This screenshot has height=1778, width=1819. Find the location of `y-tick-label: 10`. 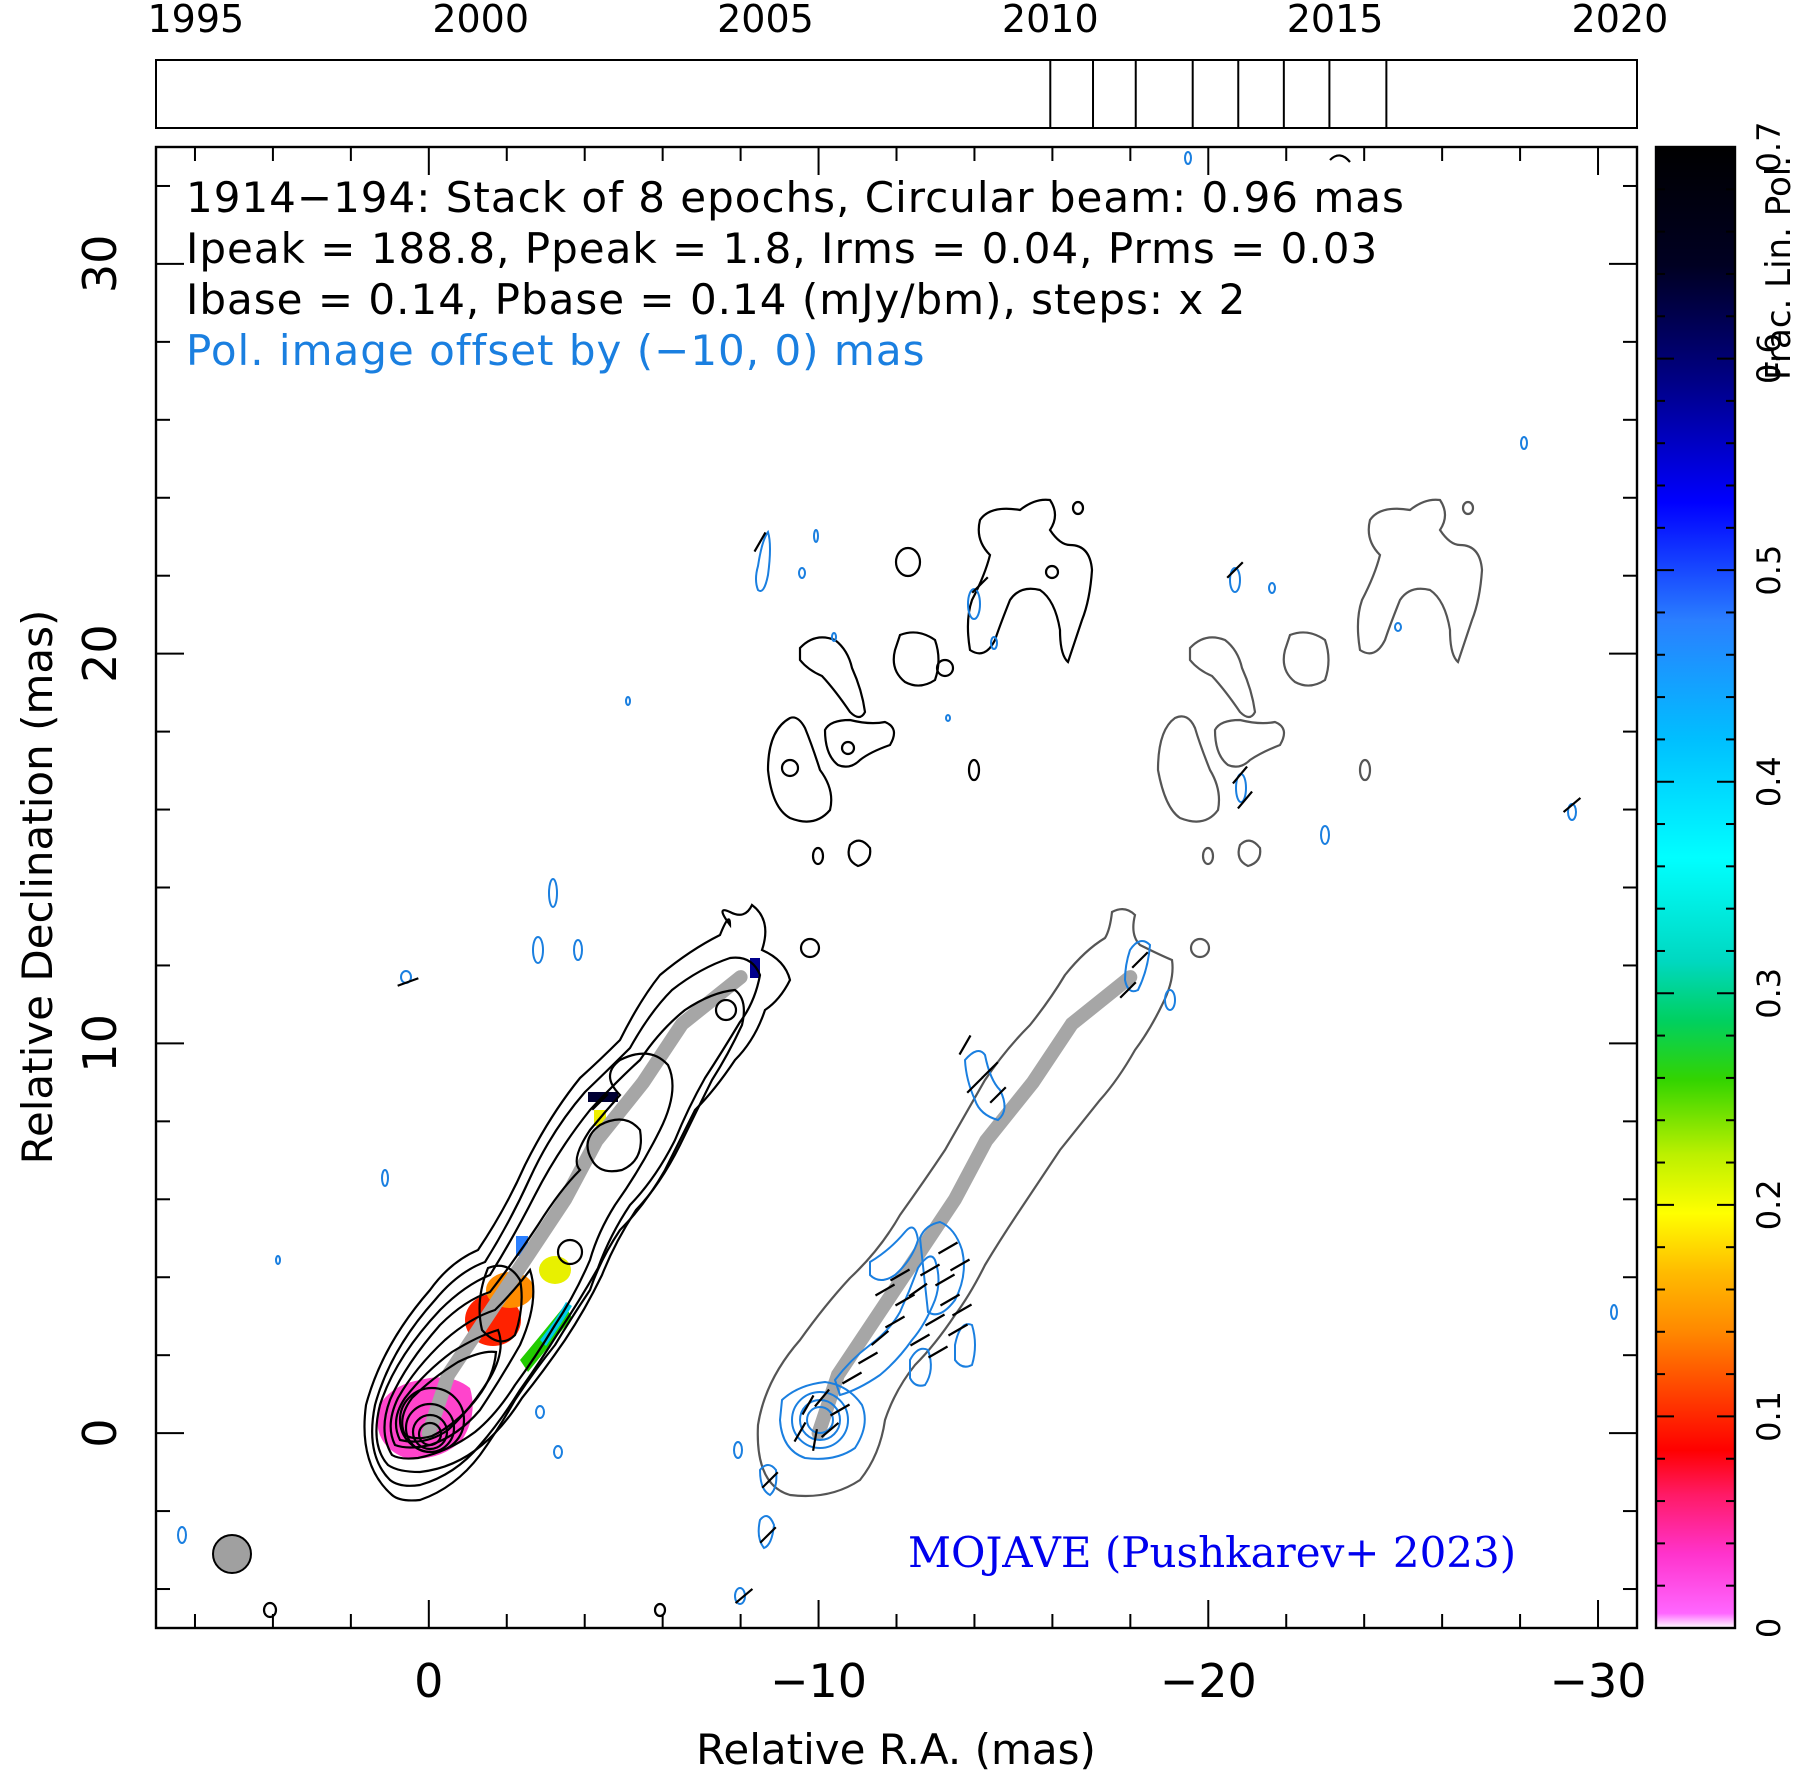

y-tick-label: 10 is located at coordinates (100, 1043).